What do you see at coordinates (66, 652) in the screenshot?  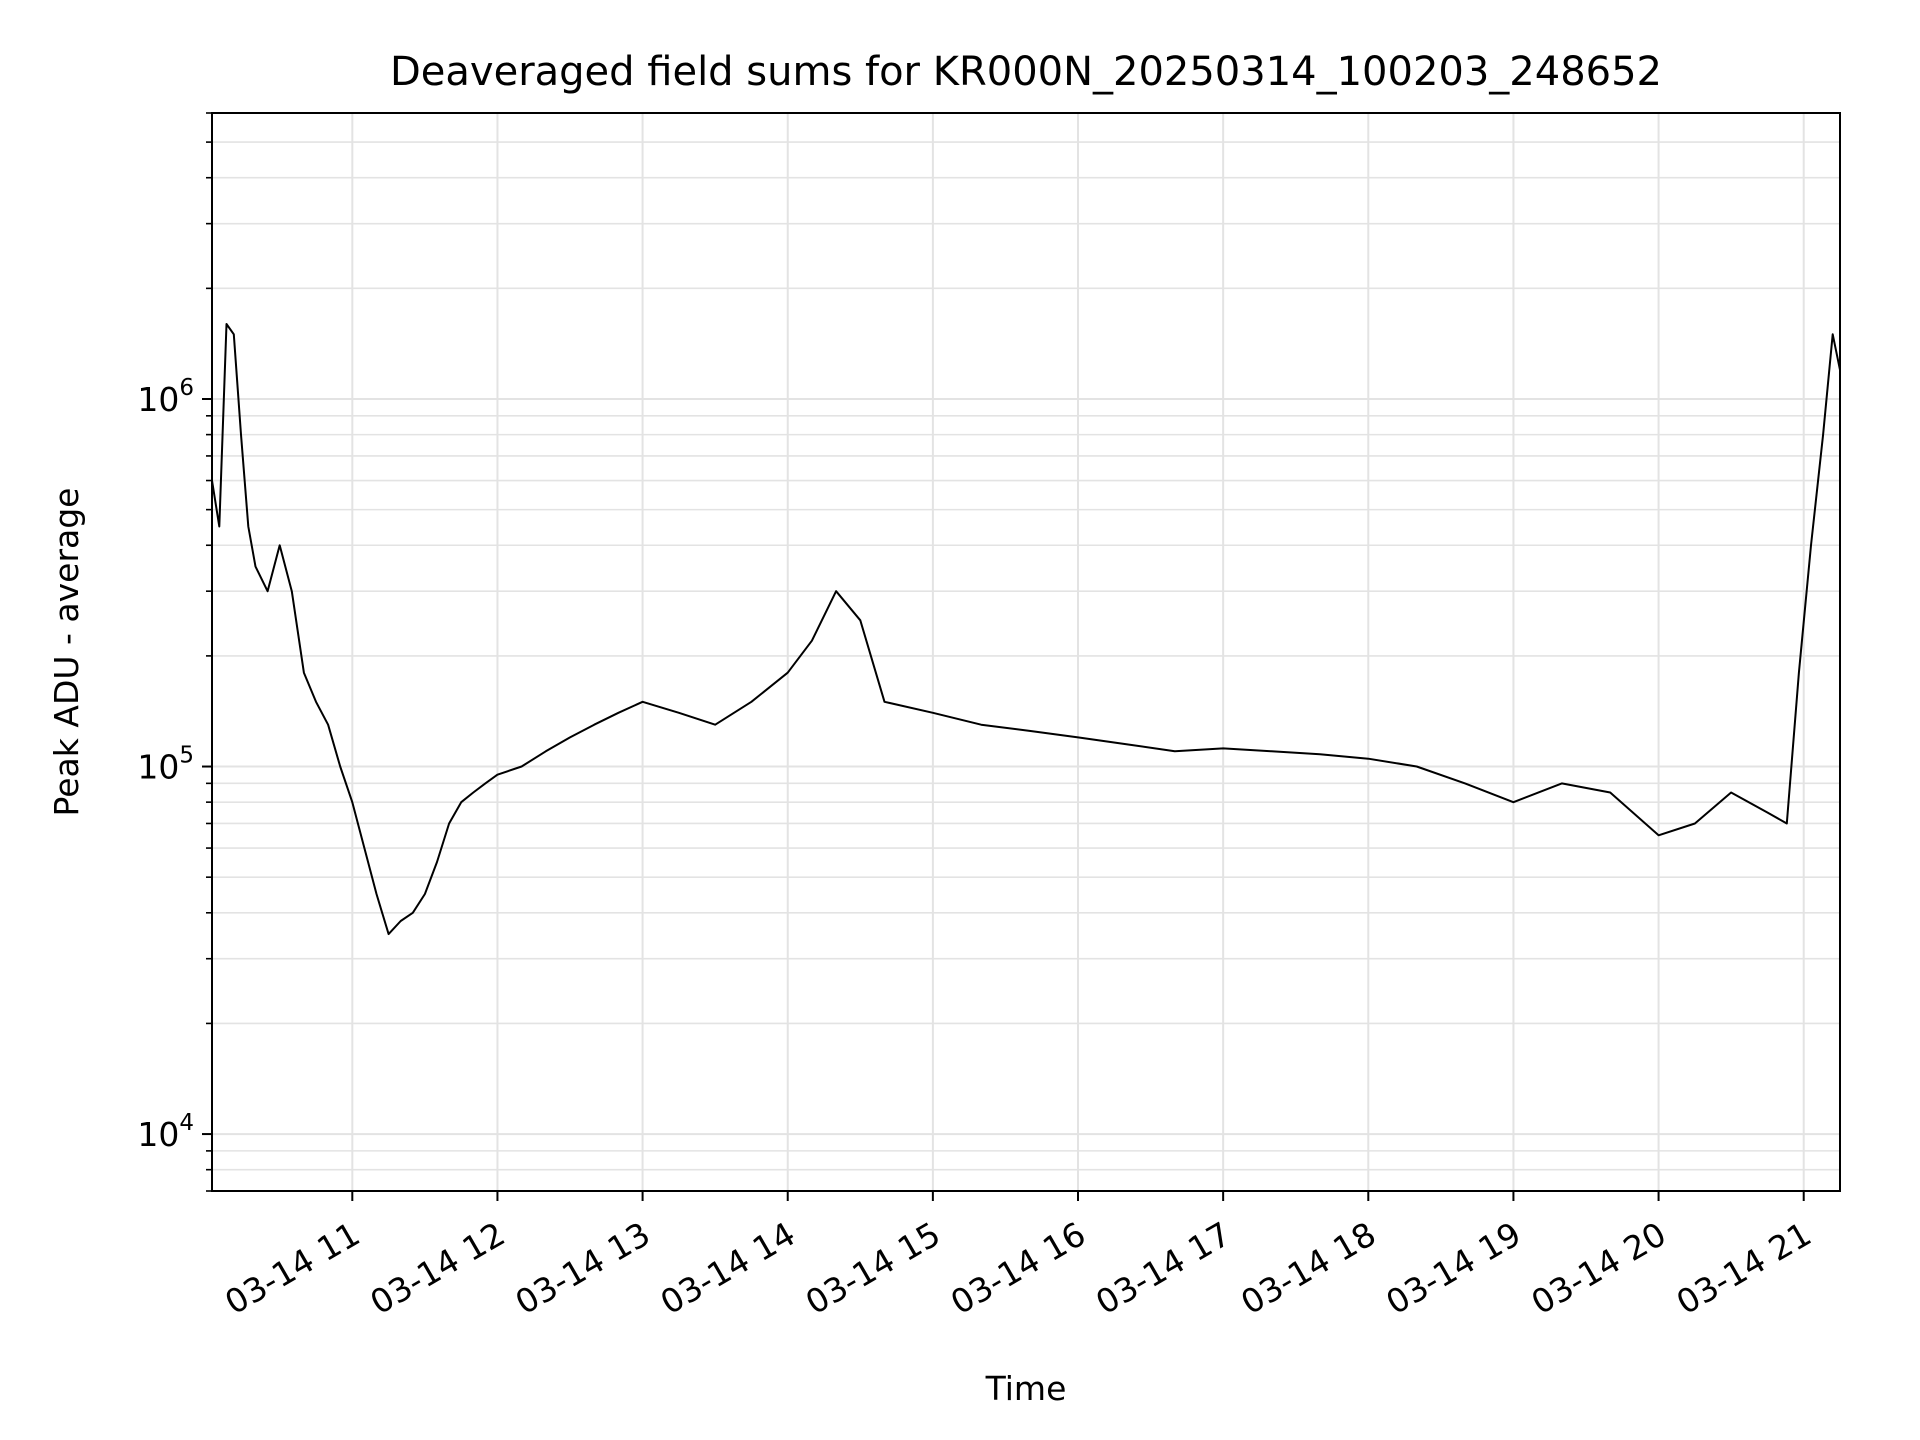 I see `y-axis-label: Peak ADU - average` at bounding box center [66, 652].